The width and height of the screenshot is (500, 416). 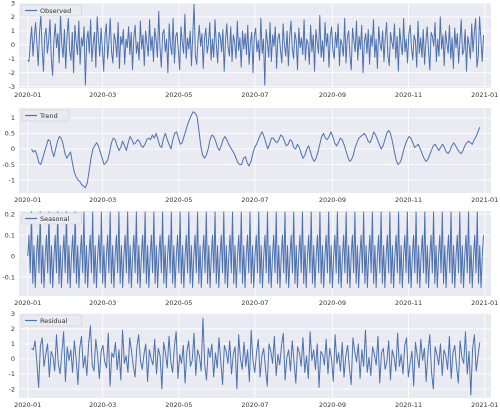 What do you see at coordinates (10, 235) in the screenshot?
I see `y-tick-label: 0.1` at bounding box center [10, 235].